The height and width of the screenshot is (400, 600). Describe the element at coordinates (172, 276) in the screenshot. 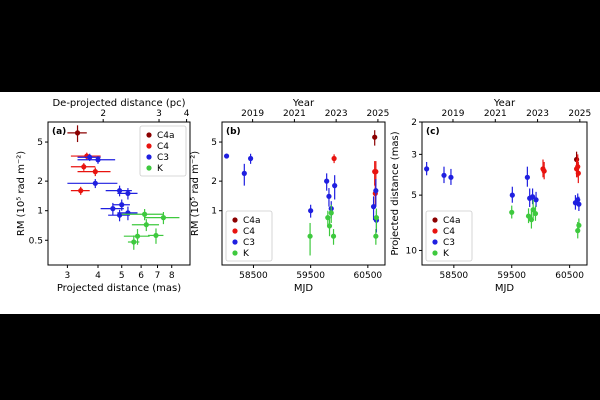

I see `x-tick-label: 8` at that location.